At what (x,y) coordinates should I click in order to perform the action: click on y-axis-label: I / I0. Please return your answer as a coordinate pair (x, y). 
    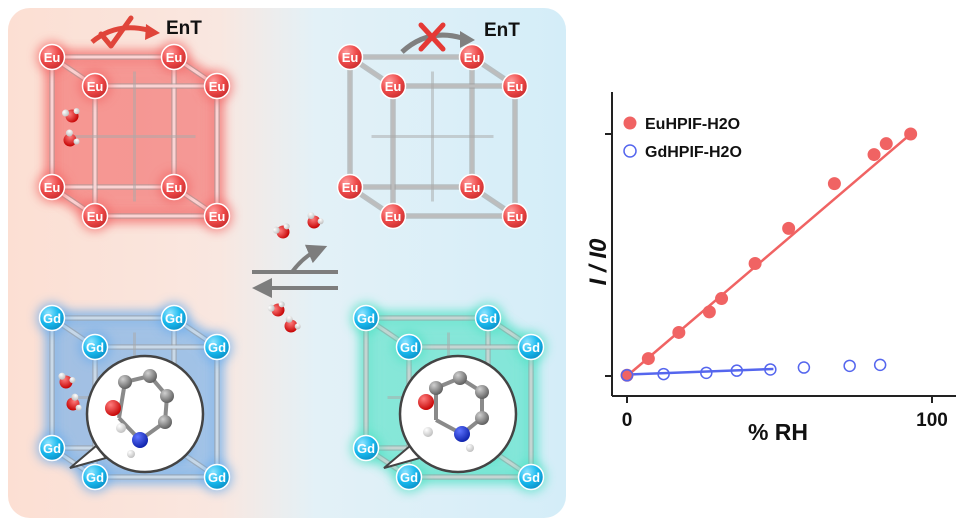
    Looking at the image, I should click on (598, 261).